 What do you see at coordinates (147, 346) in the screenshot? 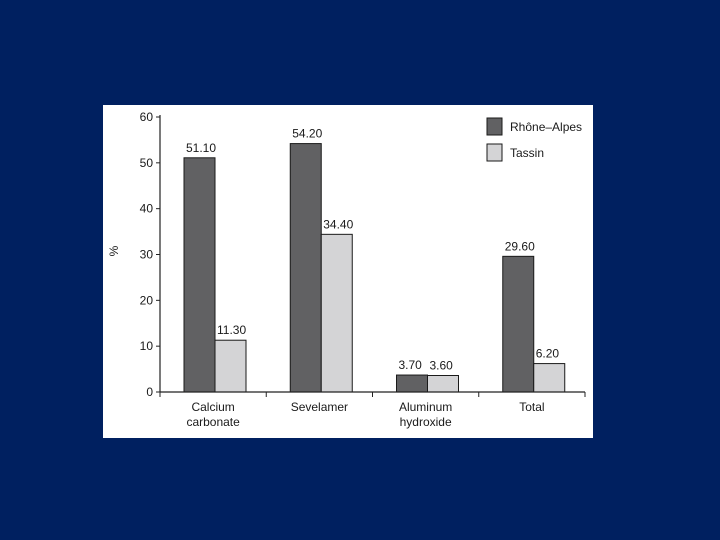
I see `y-tick-label: 10` at bounding box center [147, 346].